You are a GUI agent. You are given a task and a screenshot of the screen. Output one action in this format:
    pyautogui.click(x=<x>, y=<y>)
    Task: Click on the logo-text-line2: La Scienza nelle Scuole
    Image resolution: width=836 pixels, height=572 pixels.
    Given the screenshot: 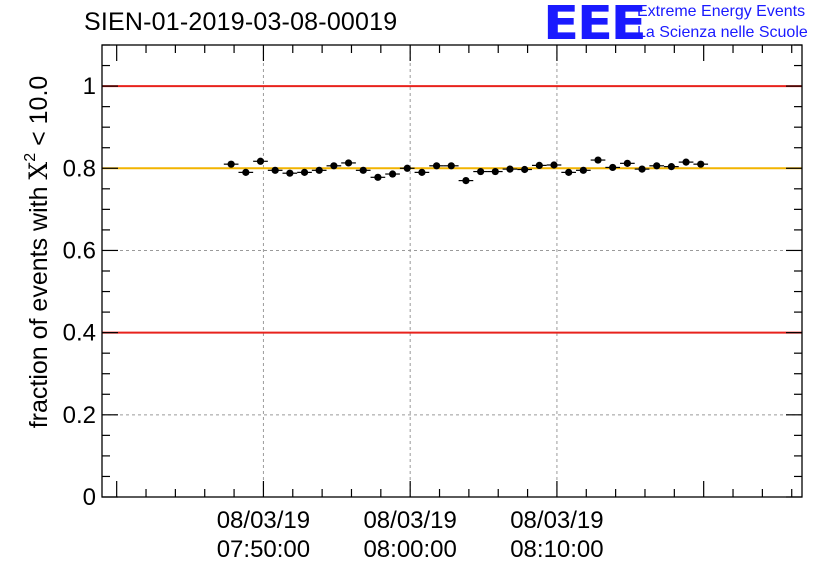 What is the action you would take?
    pyautogui.click(x=722, y=32)
    